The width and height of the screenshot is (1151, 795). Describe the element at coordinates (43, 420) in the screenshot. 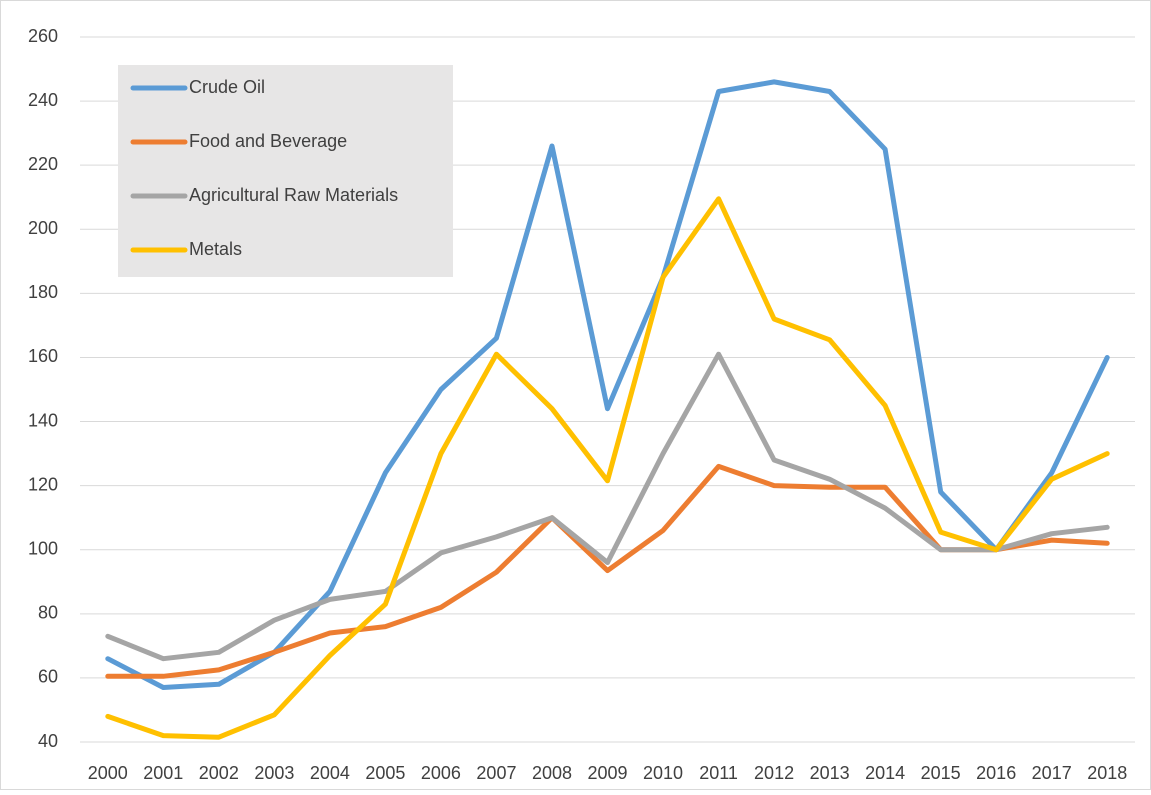

I see `y-tick-label: 140` at that location.